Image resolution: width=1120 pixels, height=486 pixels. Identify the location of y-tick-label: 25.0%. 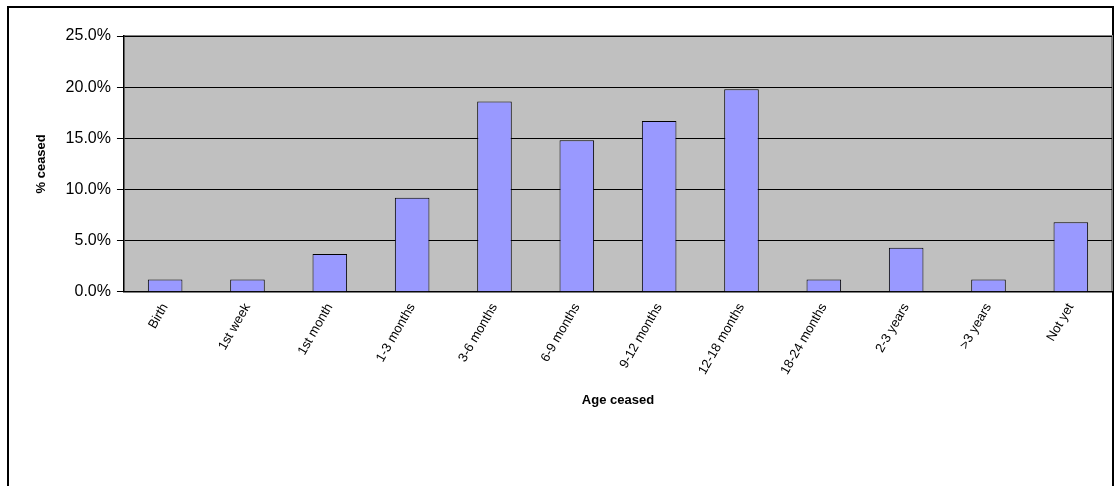
(88, 35).